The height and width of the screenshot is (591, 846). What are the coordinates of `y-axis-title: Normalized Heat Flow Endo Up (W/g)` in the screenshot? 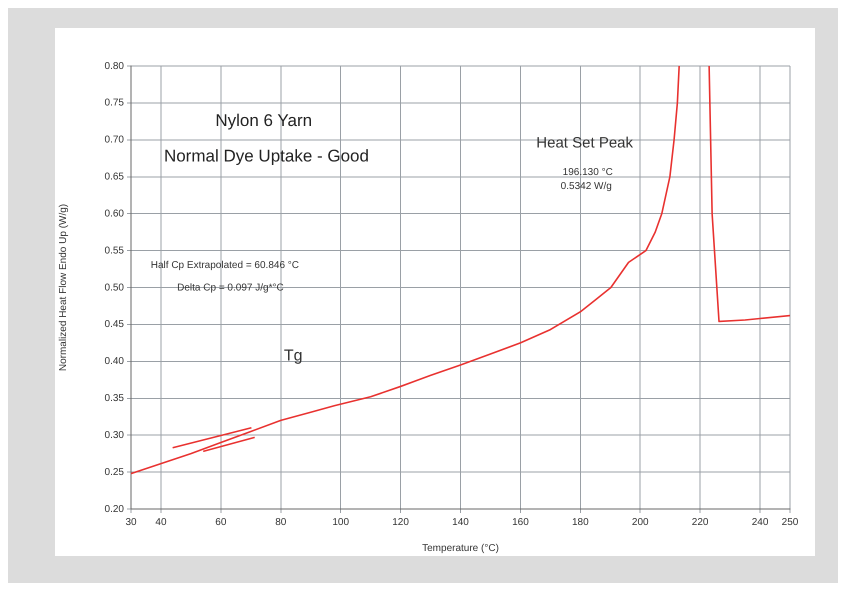 It's located at (63, 288).